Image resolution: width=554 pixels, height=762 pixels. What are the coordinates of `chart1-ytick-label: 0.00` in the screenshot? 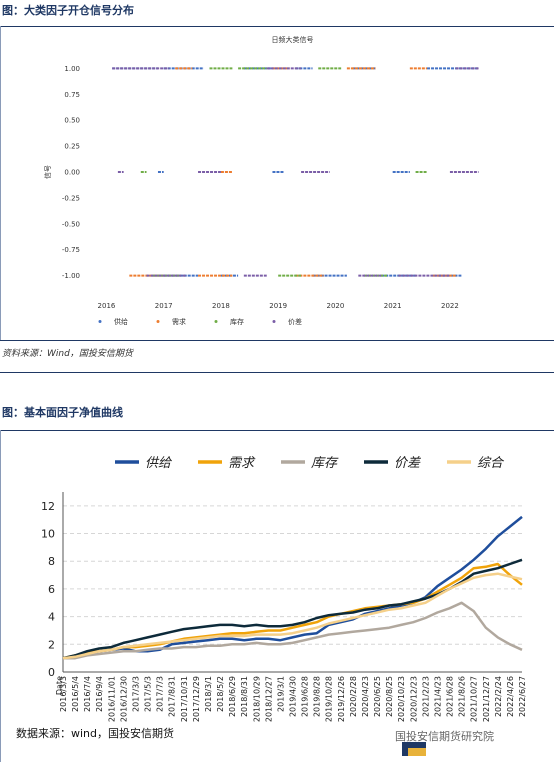 It's located at (72, 173).